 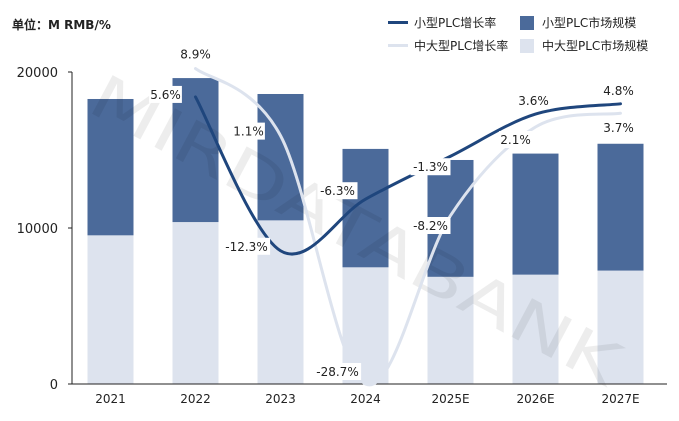 I want to click on y-tick-label: 10000, so click(x=37, y=229).